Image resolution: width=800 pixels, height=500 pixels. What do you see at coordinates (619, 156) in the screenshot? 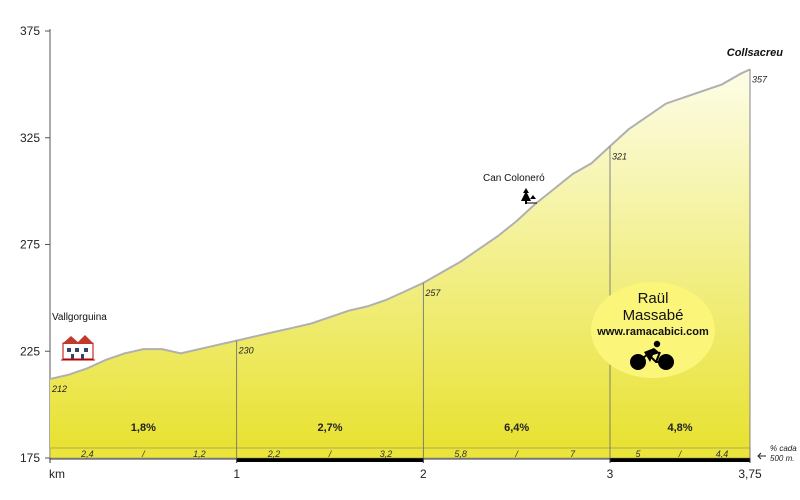
I see `elevation-label: 321` at bounding box center [619, 156].